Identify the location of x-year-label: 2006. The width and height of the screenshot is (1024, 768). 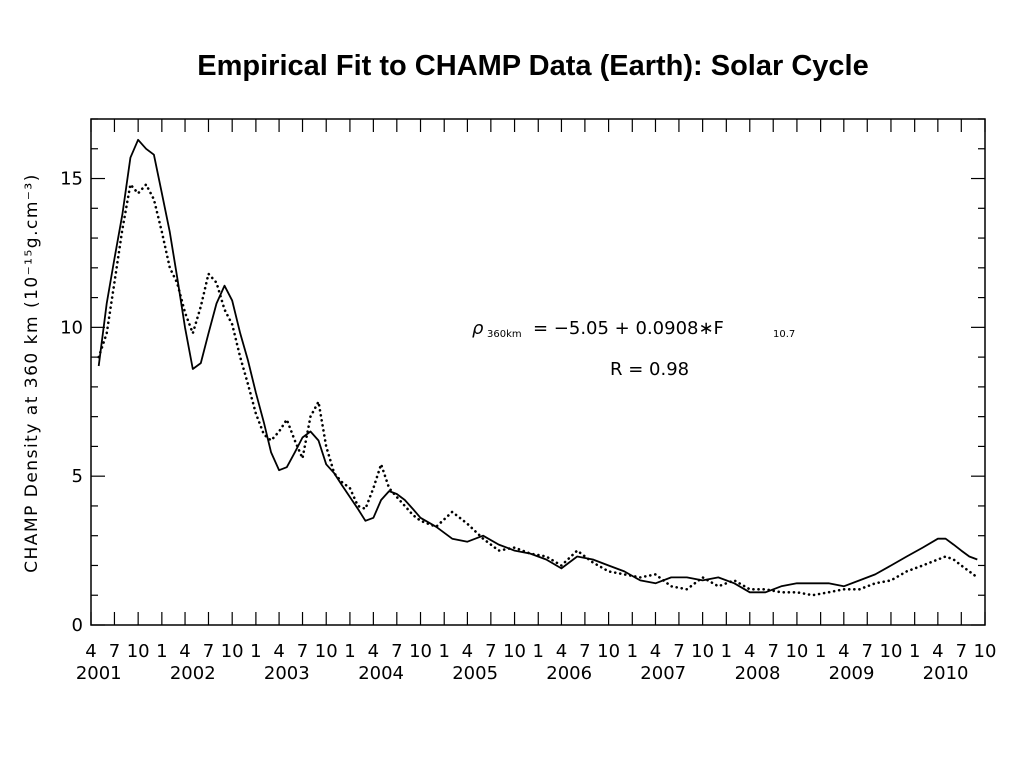
(569, 673).